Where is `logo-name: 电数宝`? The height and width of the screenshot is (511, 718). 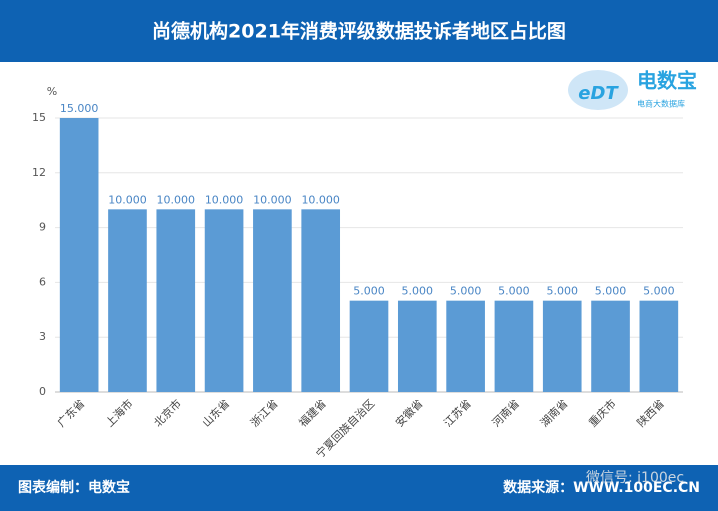 logo-name: 电数宝 is located at coordinates (667, 81).